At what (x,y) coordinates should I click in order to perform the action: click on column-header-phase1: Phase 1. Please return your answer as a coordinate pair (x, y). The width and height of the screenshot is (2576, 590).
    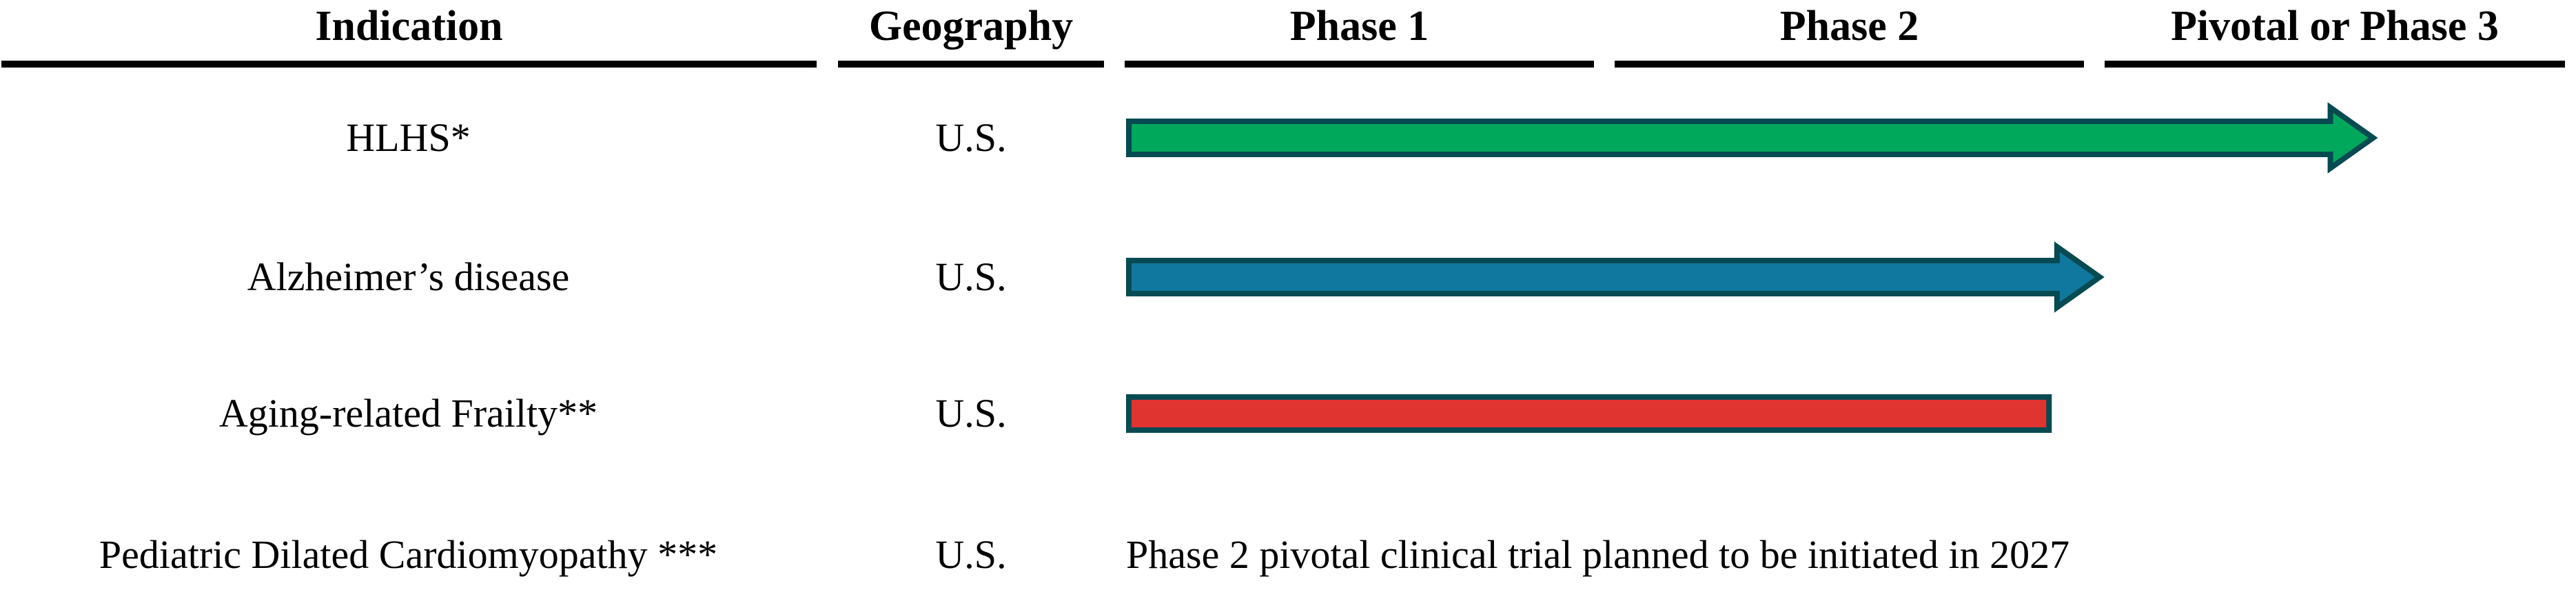
    Looking at the image, I should click on (1359, 27).